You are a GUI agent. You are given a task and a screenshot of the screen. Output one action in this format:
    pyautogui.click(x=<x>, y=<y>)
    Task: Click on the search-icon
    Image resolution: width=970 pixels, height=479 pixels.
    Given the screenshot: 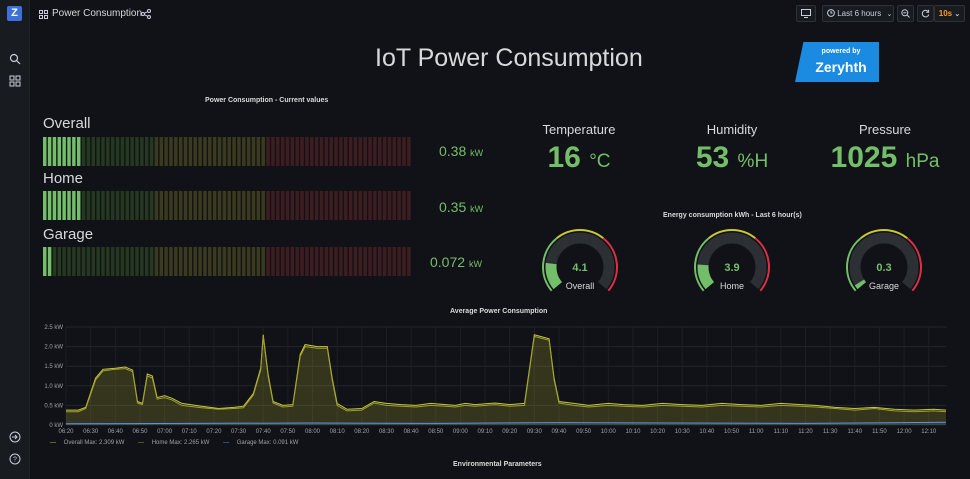 What is the action you would take?
    pyautogui.click(x=15, y=59)
    